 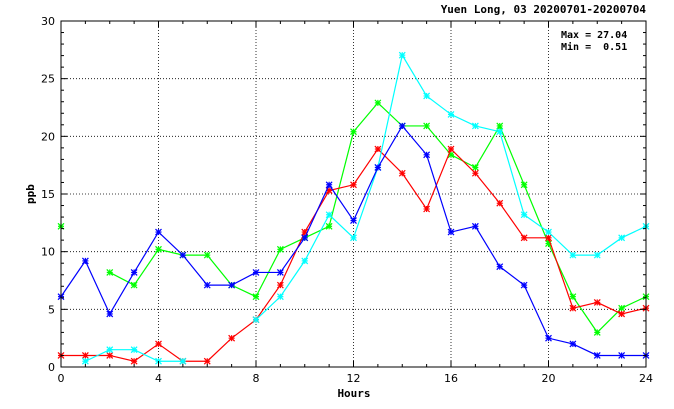 What do you see at coordinates (353, 393) in the screenshot?
I see `x-axis-title: Hours` at bounding box center [353, 393].